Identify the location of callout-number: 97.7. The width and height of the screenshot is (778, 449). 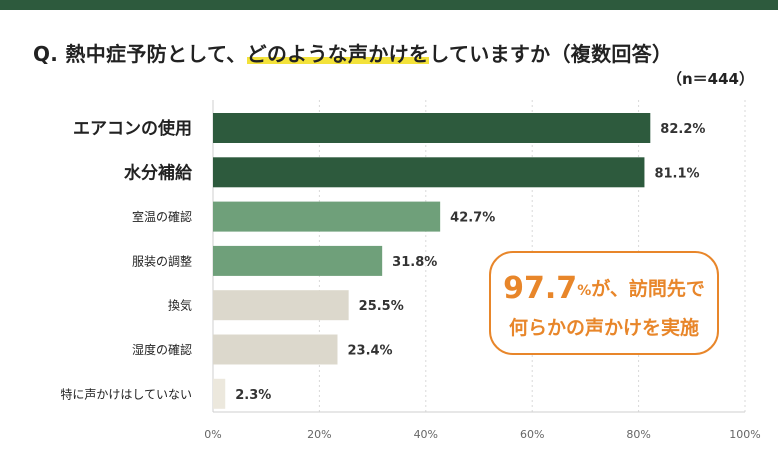
(540, 288).